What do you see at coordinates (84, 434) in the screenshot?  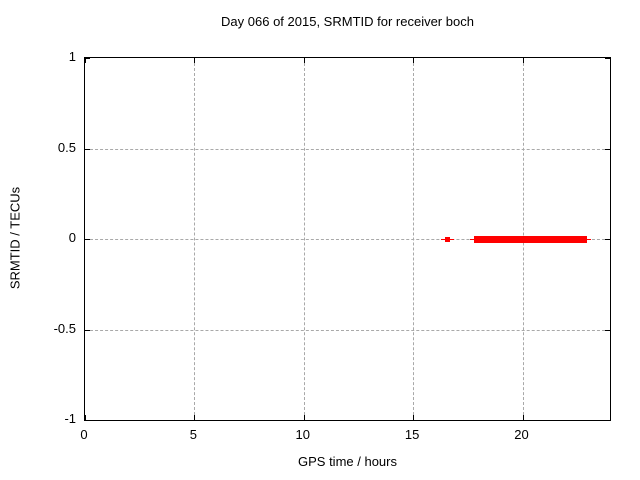 I see `x-tick-label: 0` at bounding box center [84, 434].